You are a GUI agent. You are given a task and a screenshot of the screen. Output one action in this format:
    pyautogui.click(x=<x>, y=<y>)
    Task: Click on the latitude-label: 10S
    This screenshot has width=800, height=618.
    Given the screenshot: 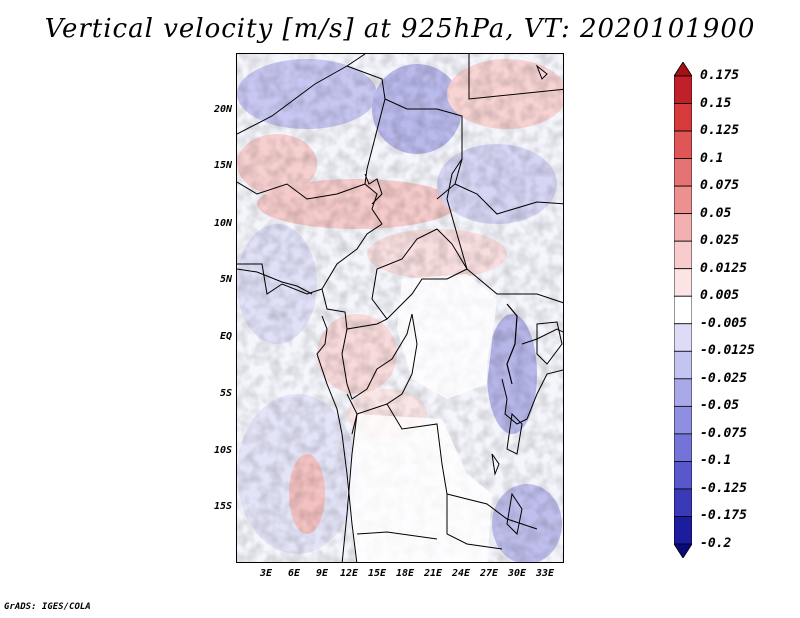 What is the action you would take?
    pyautogui.click(x=222, y=450)
    